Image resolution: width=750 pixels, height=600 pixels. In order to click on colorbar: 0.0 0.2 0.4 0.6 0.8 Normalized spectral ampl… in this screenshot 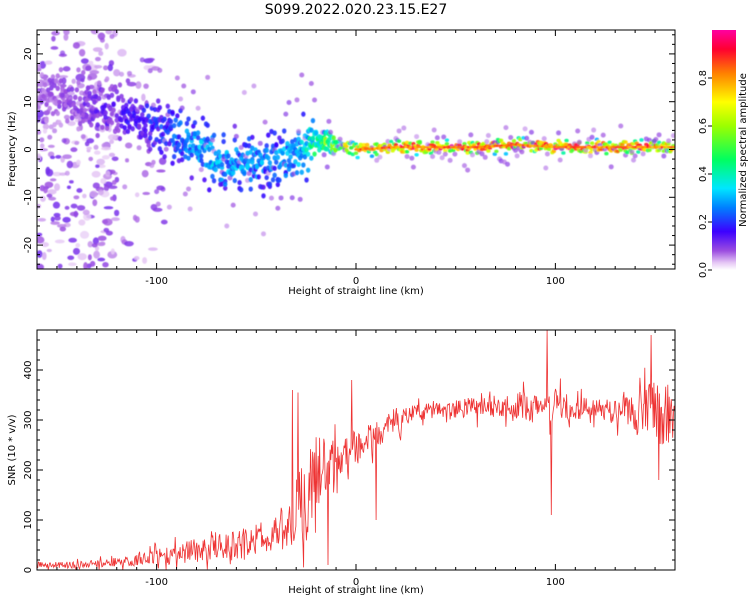, I will do `click(723, 154)`.